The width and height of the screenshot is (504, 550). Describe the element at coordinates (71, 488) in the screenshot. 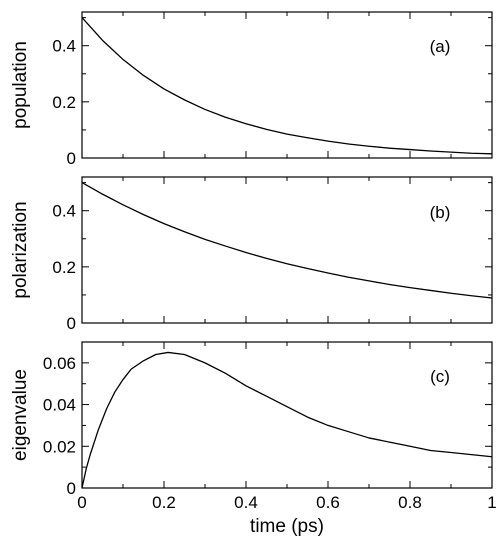

I see `y-tick-label-c: 0` at that location.